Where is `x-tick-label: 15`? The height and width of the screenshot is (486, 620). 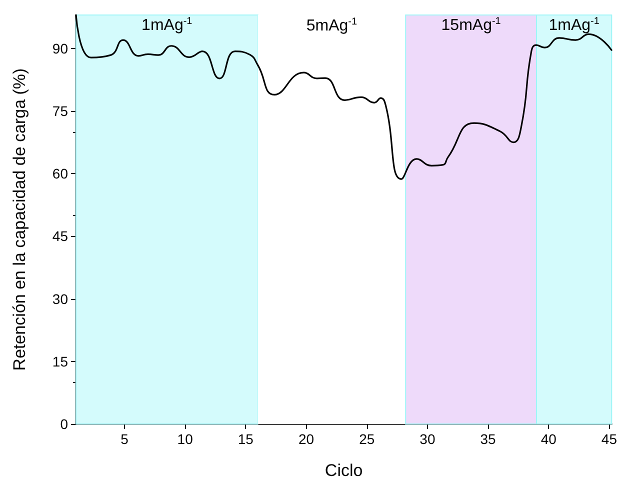
x-tick-label: 15 is located at coordinates (246, 439).